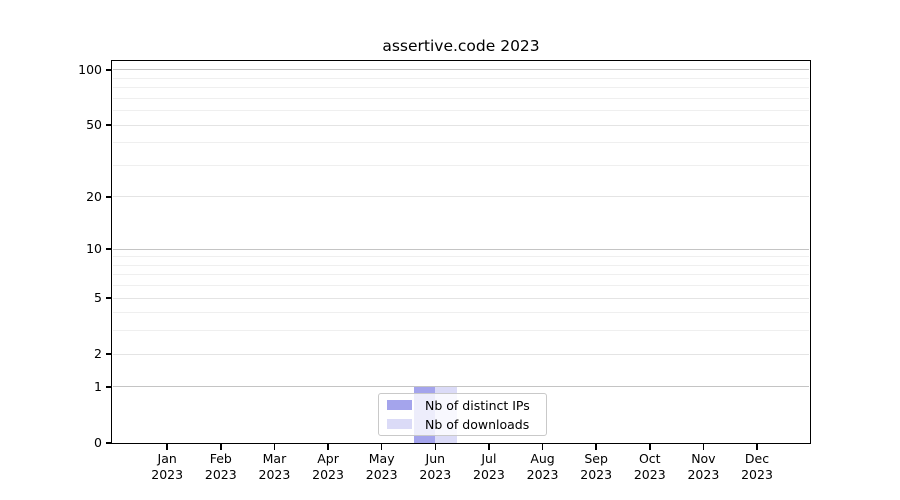 The image size is (900, 500). What do you see at coordinates (542, 466) in the screenshot?
I see `x-tick-label: Aug 2023` at bounding box center [542, 466].